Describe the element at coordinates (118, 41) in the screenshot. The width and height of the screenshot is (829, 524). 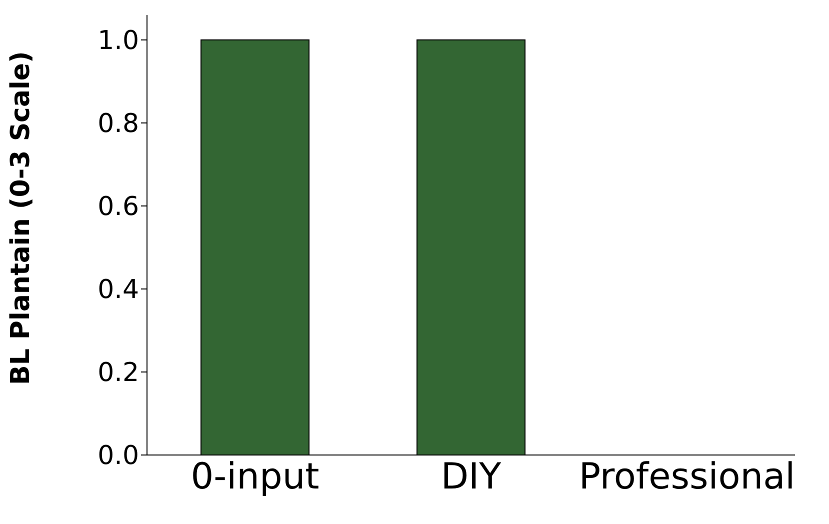
I see `y-tick-label: 1.0` at that location.